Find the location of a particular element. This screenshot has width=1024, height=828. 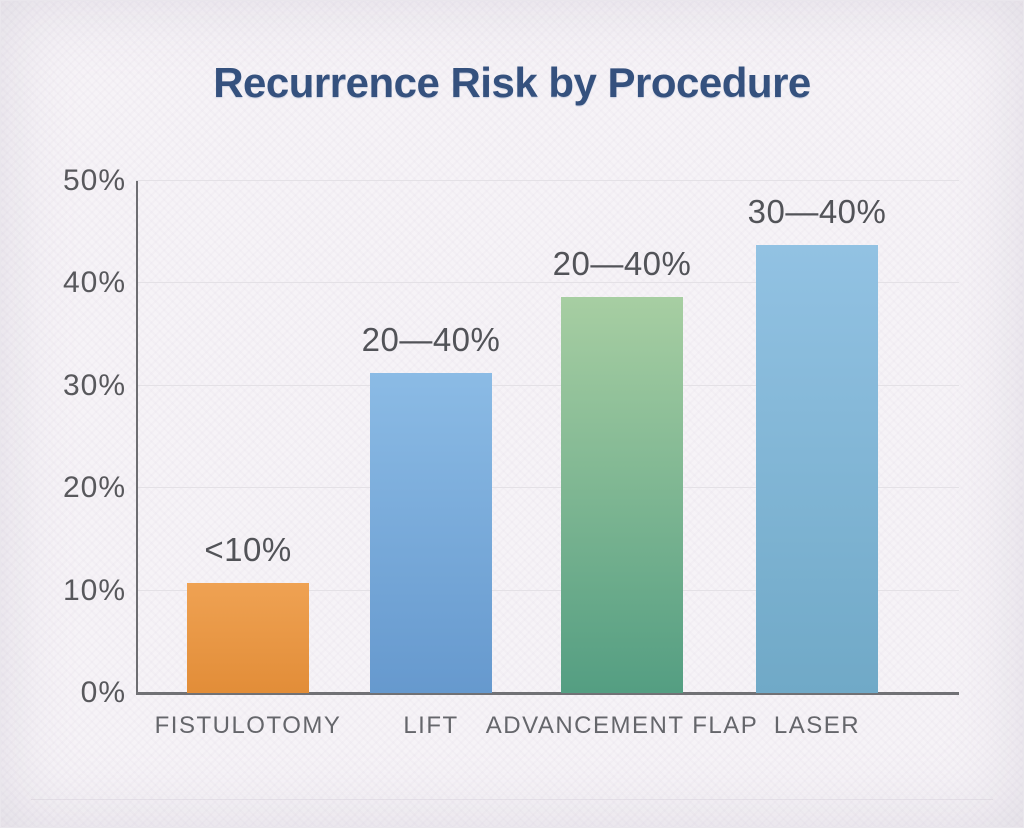

bar-laser: 30—40% is located at coordinates (817, 443).